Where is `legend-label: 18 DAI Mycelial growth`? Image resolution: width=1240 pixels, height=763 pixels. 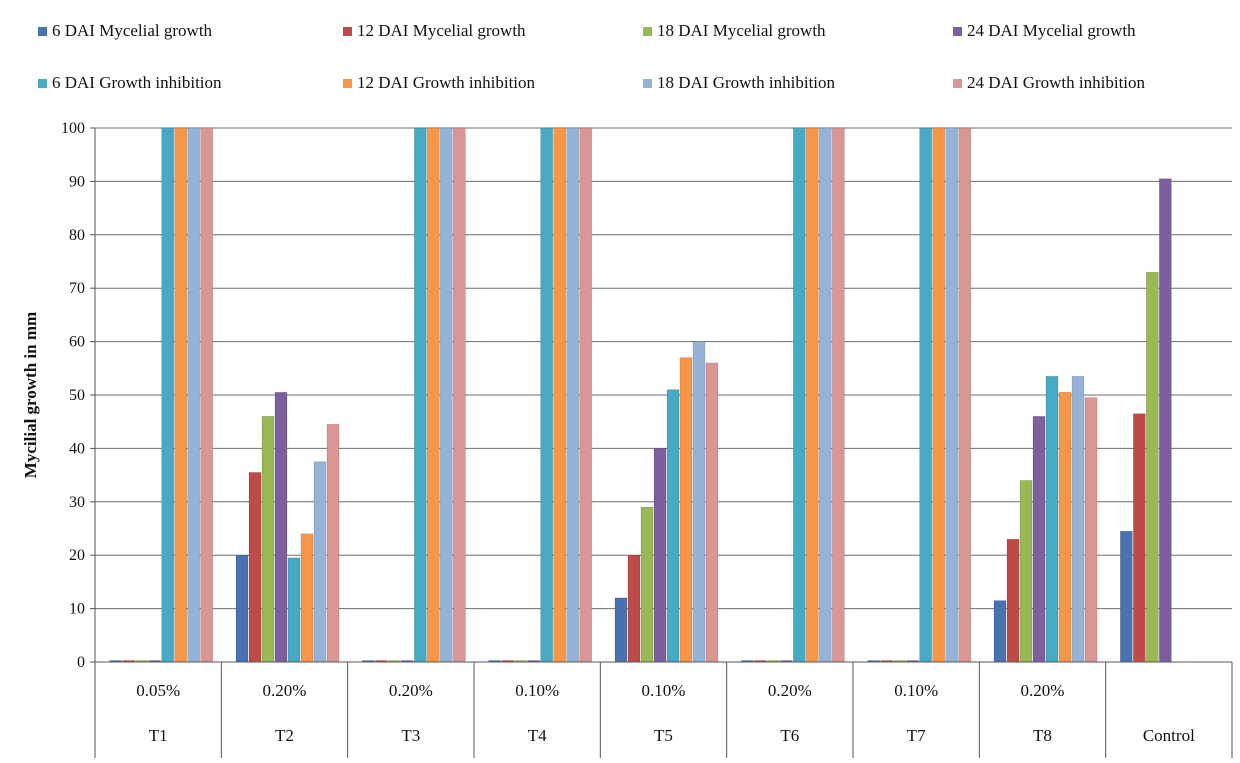
legend-label: 18 DAI Mycelial growth is located at coordinates (741, 30).